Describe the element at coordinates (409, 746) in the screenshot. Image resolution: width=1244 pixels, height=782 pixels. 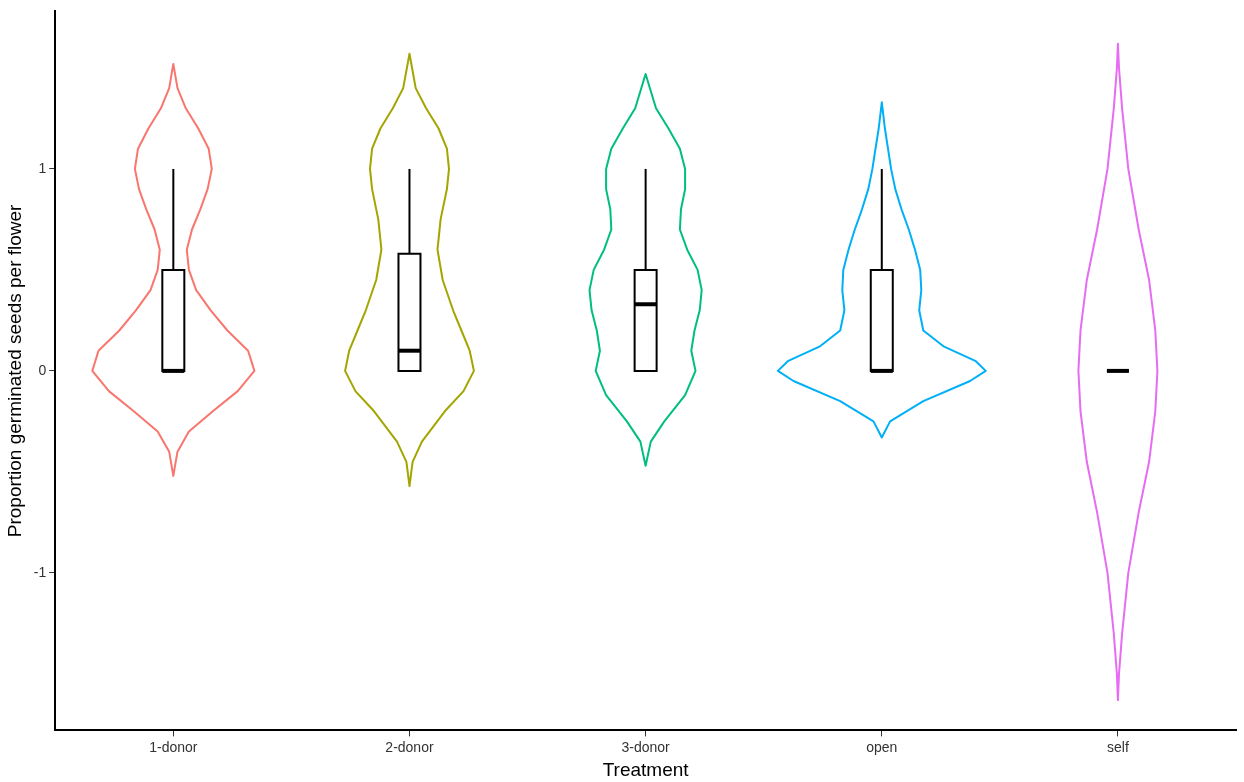
I see `x-tick-label: 2-donor` at that location.